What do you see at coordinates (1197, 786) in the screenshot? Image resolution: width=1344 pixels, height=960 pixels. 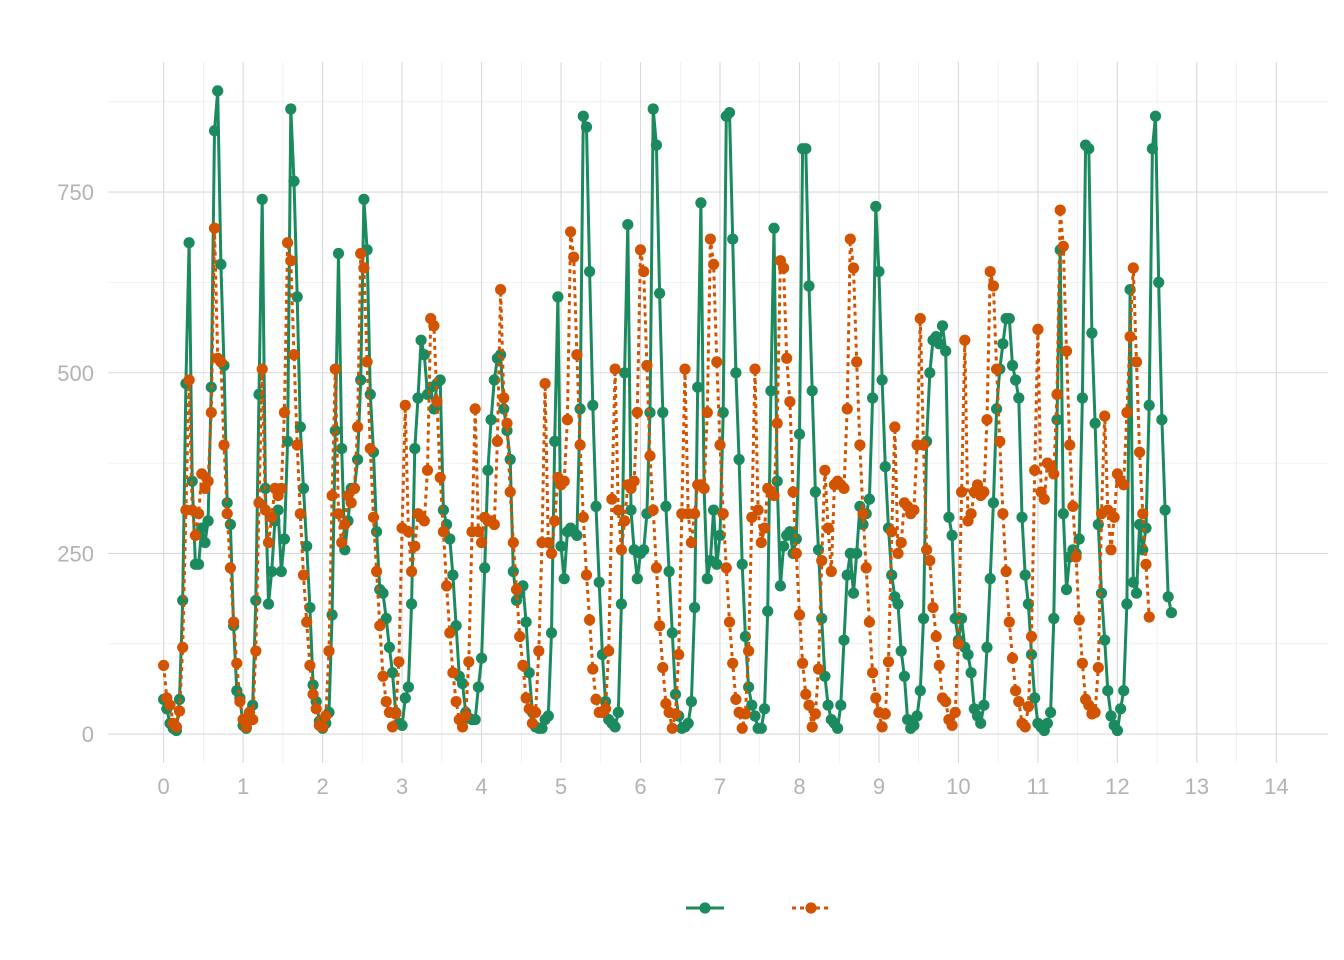 I see `x-tick-label: 13` at bounding box center [1197, 786].